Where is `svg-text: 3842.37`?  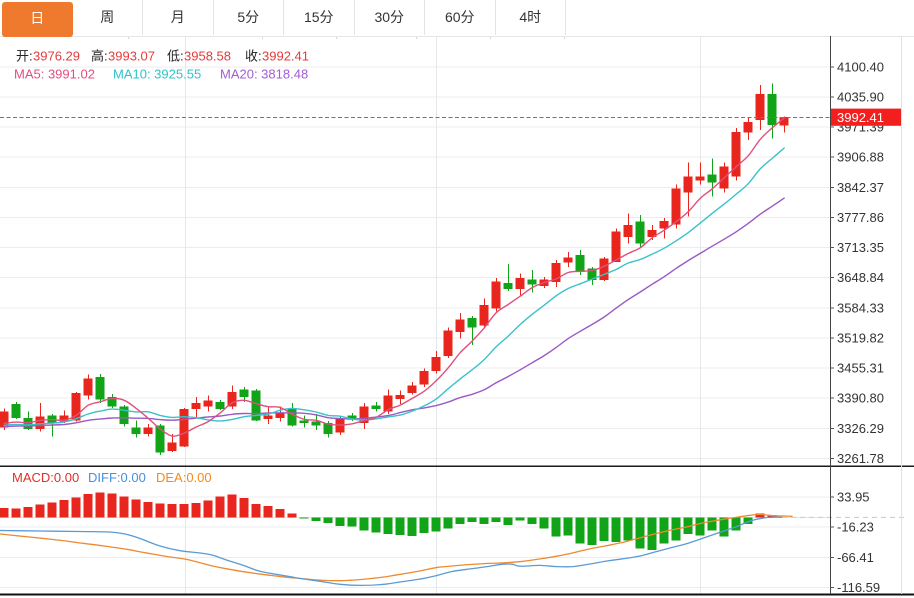 svg-text: 3842.37 is located at coordinates (860, 187).